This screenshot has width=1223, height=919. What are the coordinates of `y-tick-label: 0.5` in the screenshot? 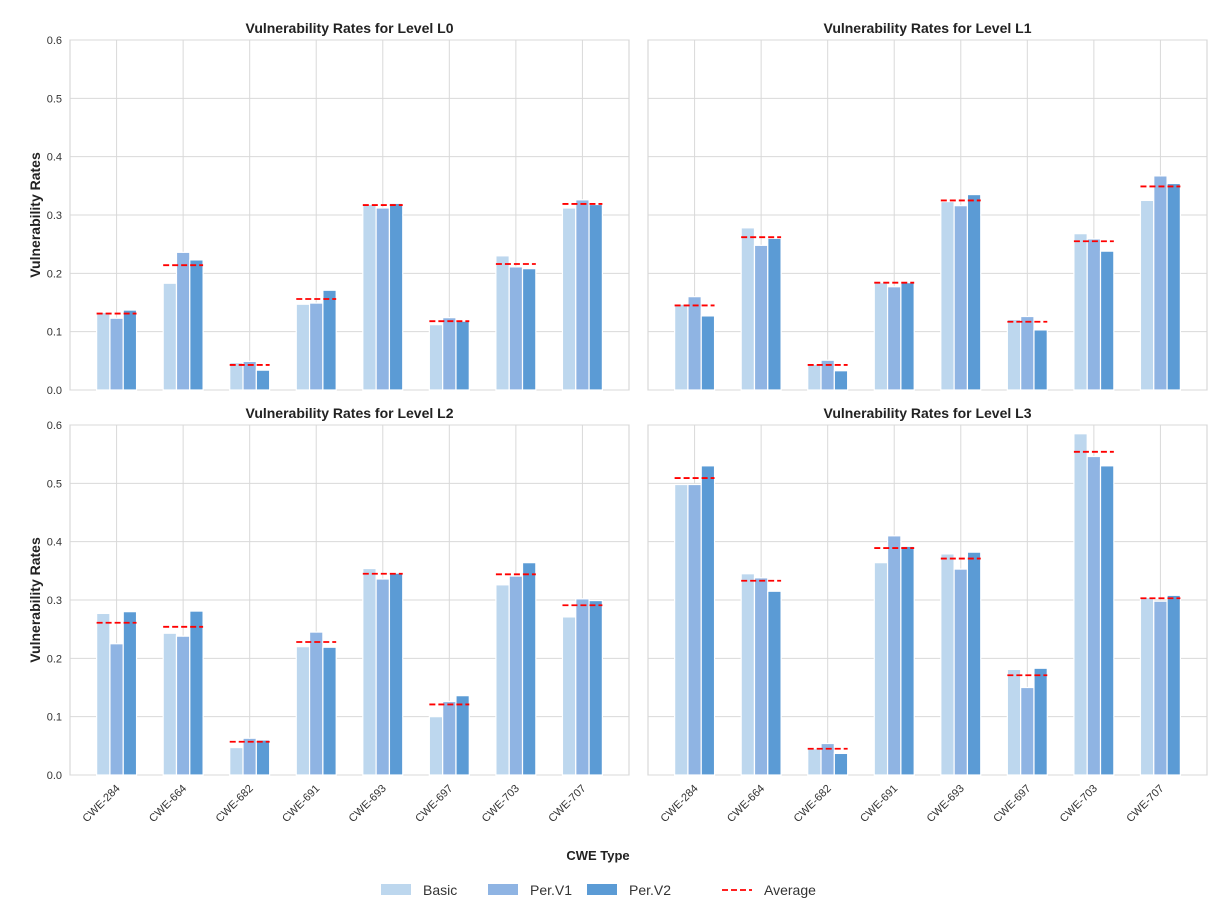 It's located at (54, 484).